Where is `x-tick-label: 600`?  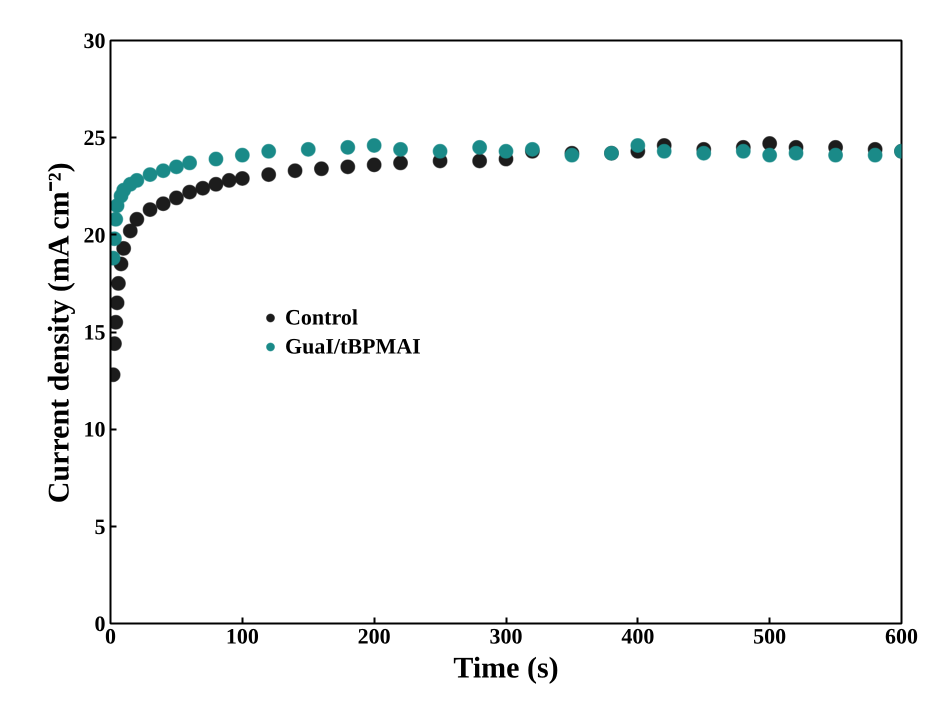 x-tick-label: 600 is located at coordinates (901, 636).